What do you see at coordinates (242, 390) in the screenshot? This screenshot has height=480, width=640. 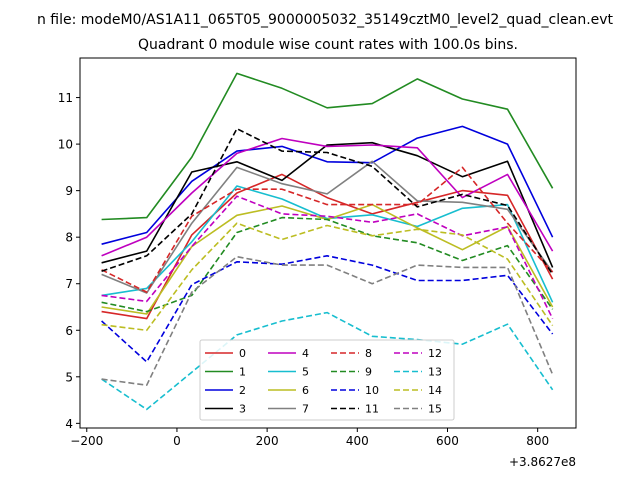 I see `legend-label-2: 2` at bounding box center [242, 390].